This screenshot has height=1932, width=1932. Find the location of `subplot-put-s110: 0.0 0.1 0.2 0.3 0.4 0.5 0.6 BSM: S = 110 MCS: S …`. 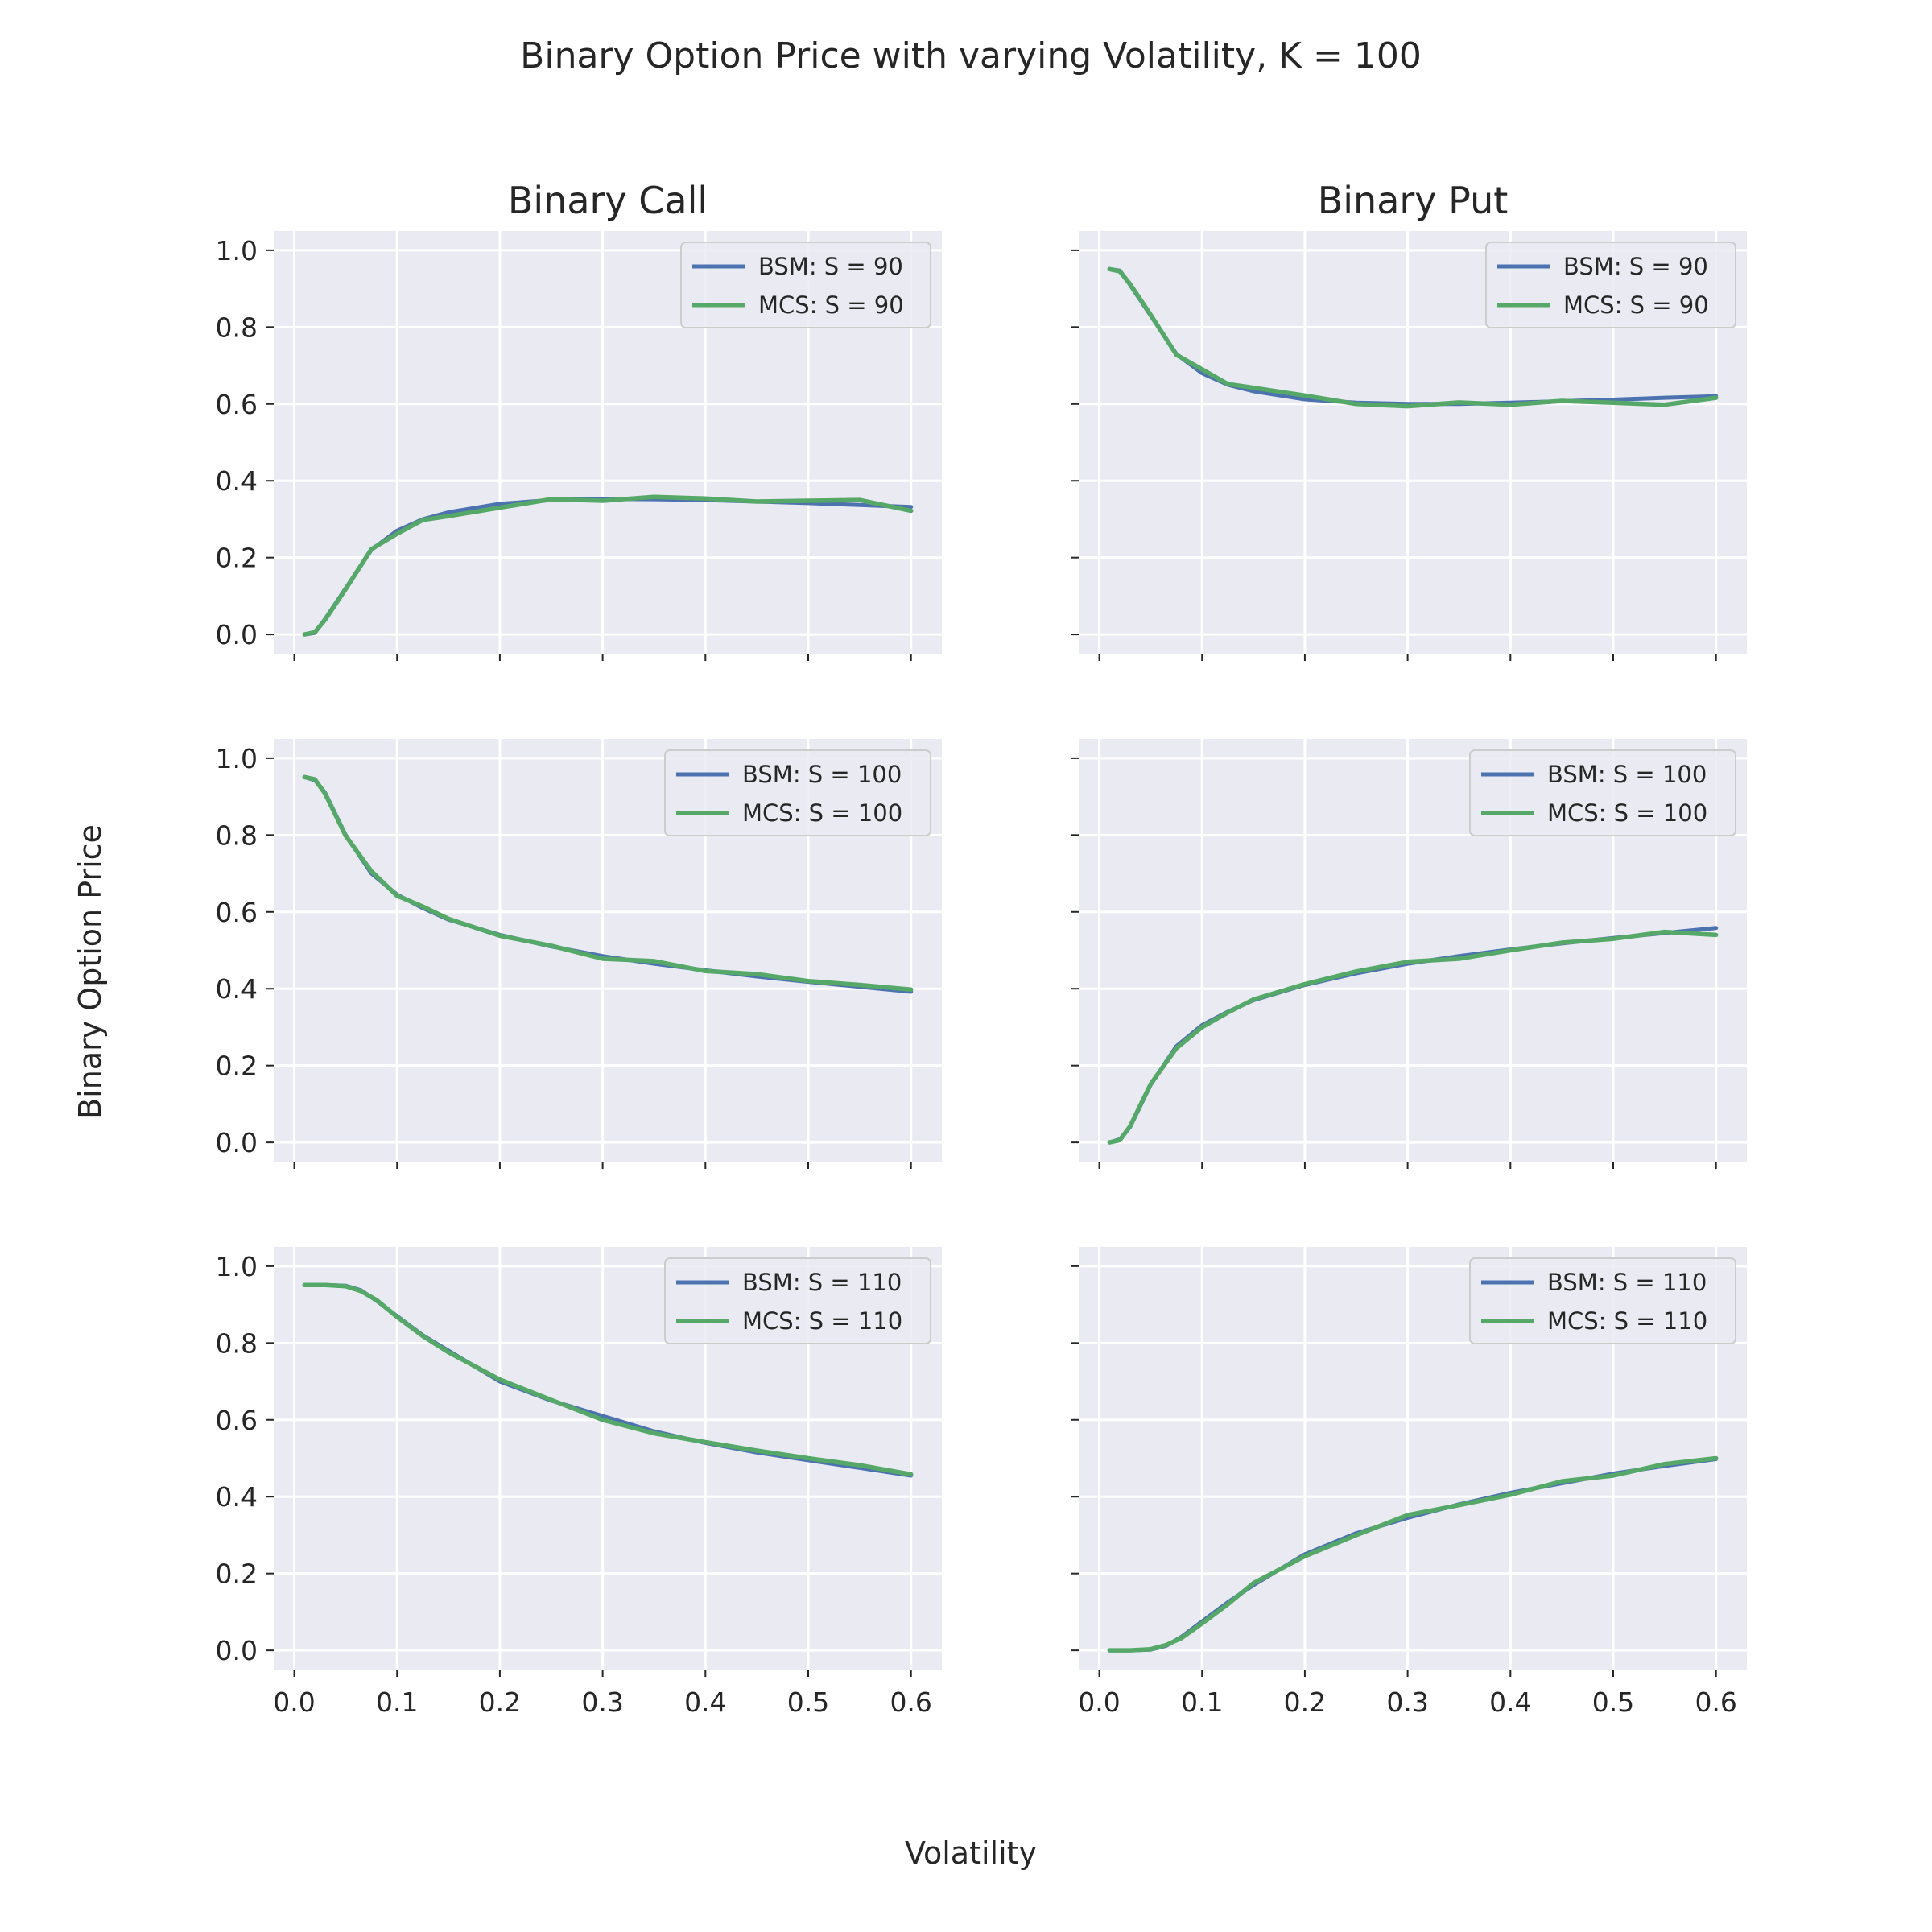

subplot-put-s110: 0.0 0.1 0.2 0.3 0.4 0.5 0.6 BSM: S = 110 MCS: S … is located at coordinates (1409, 1482).